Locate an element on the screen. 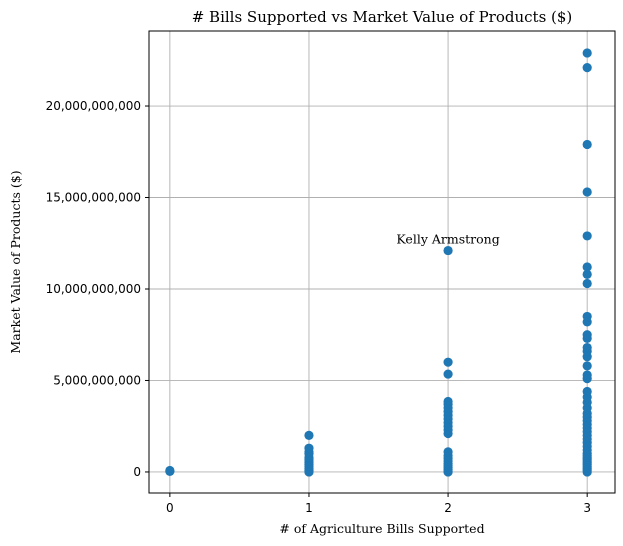 The height and width of the screenshot is (546, 623). y-tick-label: 10,000,000,000 is located at coordinates (93, 289).